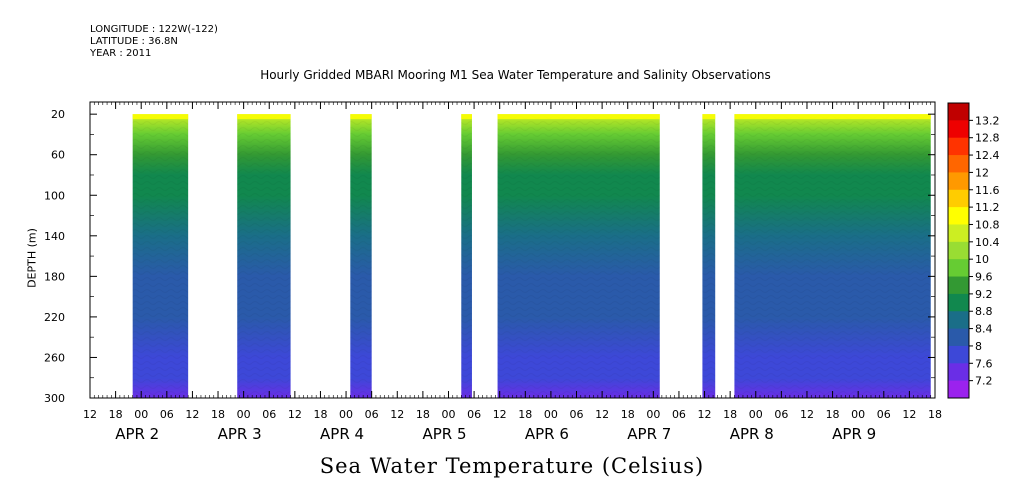  Describe the element at coordinates (121, 53) in the screenshot. I see `year-label: YEAR : 2011` at that location.